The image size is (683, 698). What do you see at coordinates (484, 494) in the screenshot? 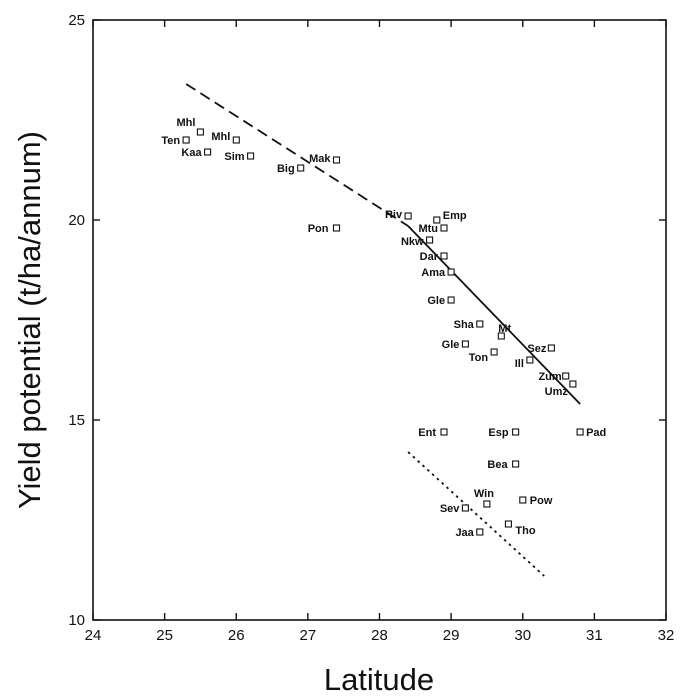
I see `point-label: Win` at bounding box center [484, 494].